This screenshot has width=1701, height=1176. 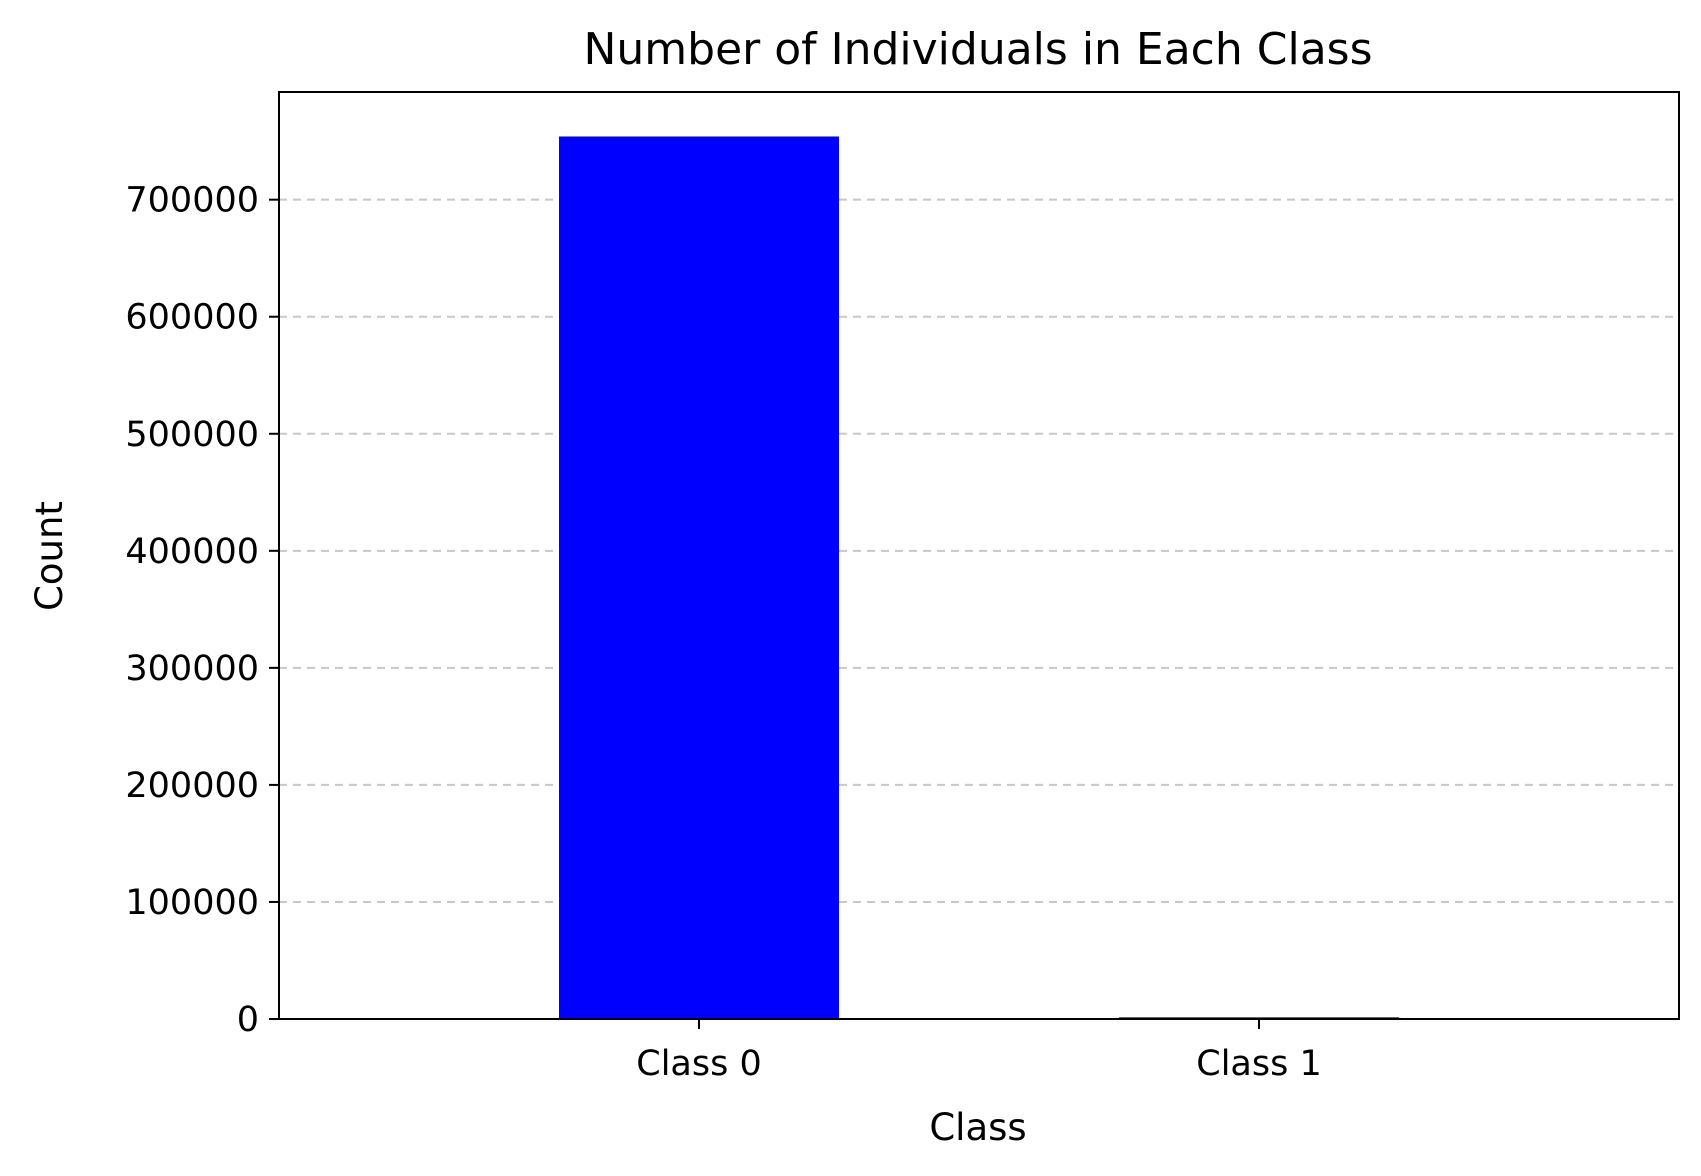 What do you see at coordinates (192, 435) in the screenshot?
I see `y-tick-label: 500000` at bounding box center [192, 435].